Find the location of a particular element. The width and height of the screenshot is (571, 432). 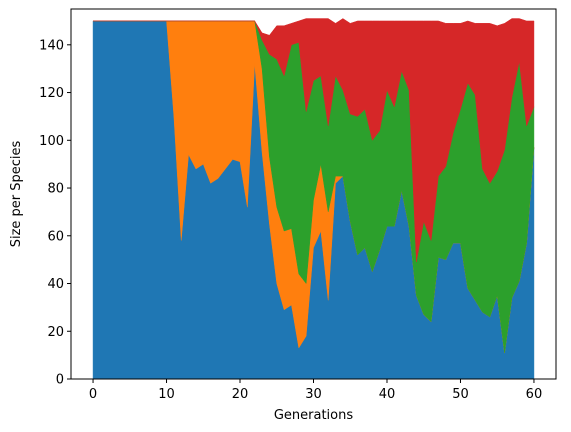

y-tick-label: 20 is located at coordinates (55, 332).